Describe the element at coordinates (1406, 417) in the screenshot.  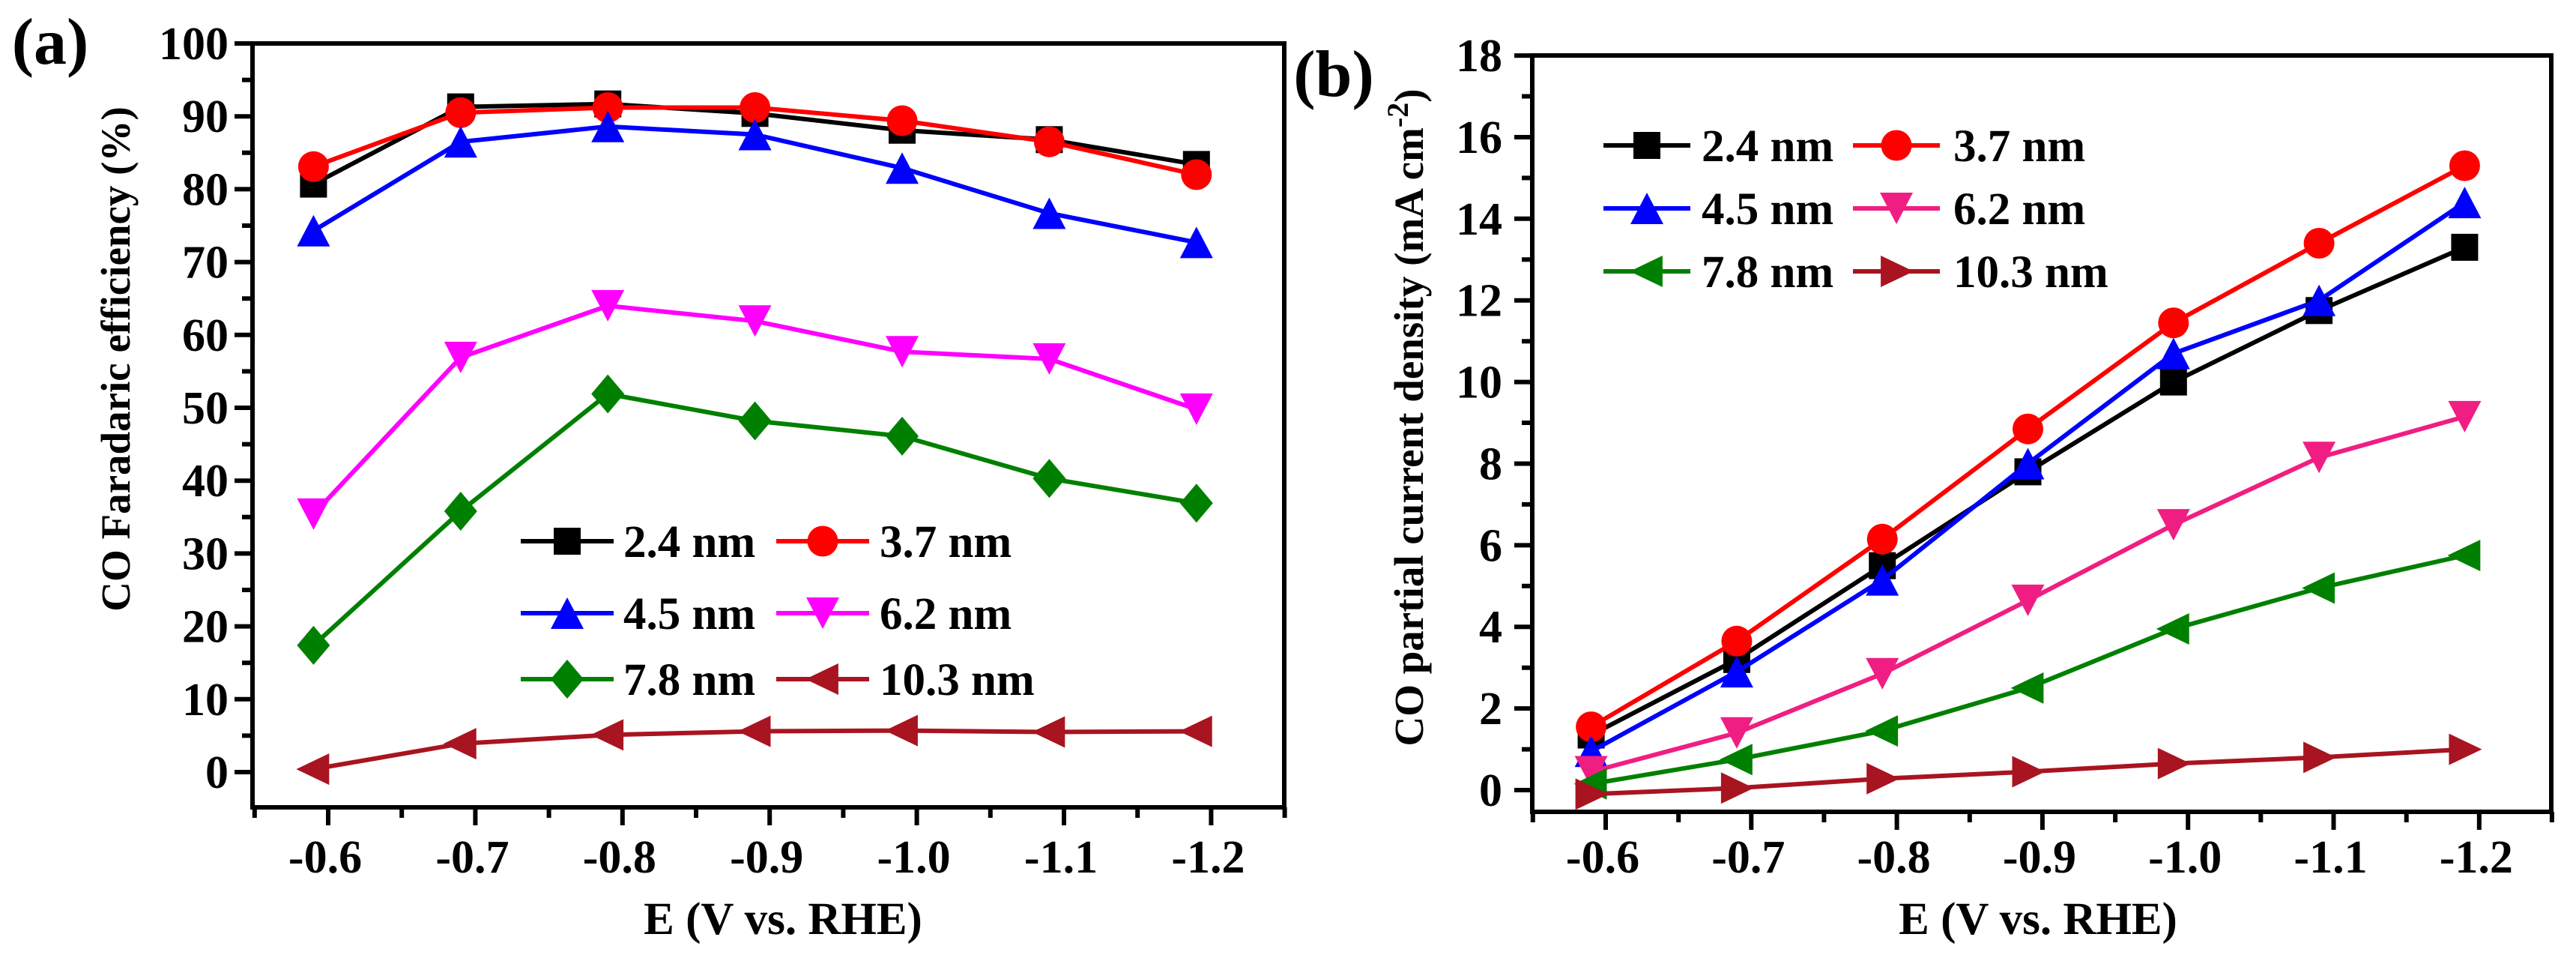
I see `svg-text:CO partial current density (mA: CO partial current density (mA cm-2)` at that location.